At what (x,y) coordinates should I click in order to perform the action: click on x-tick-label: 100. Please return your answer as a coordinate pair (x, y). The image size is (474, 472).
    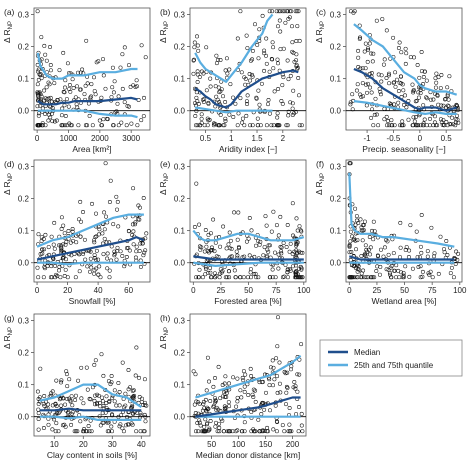
    Looking at the image, I should click on (304, 290).